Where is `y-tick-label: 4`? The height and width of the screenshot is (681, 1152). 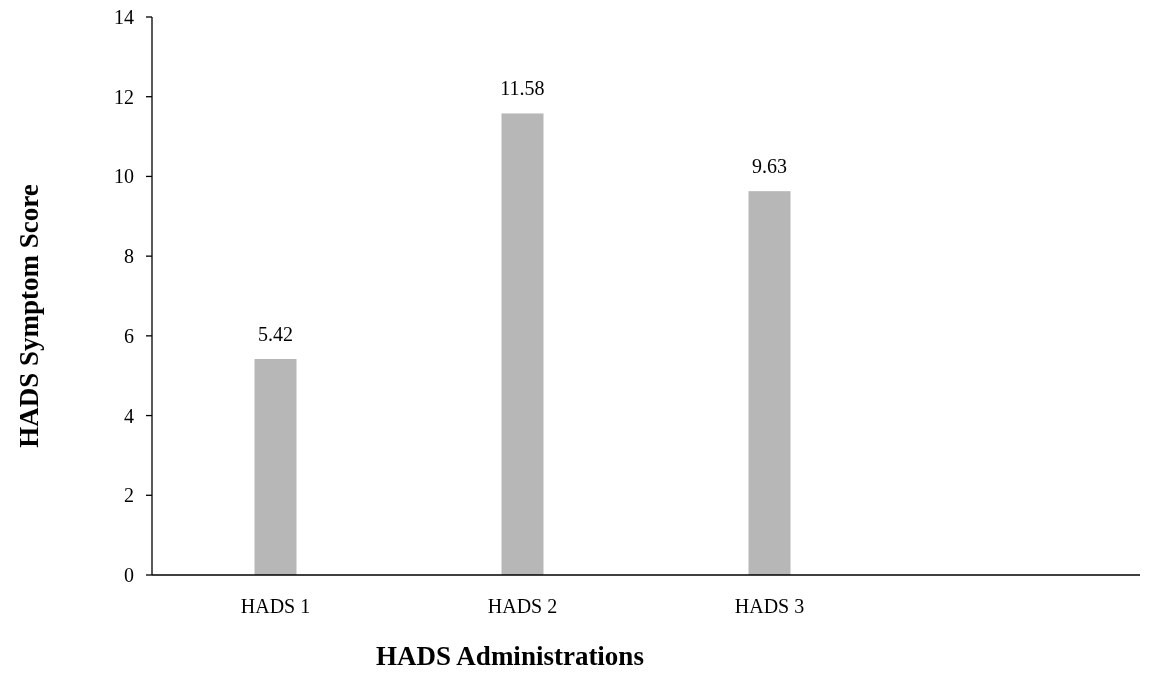
y-tick-label: 4 is located at coordinates (129, 415).